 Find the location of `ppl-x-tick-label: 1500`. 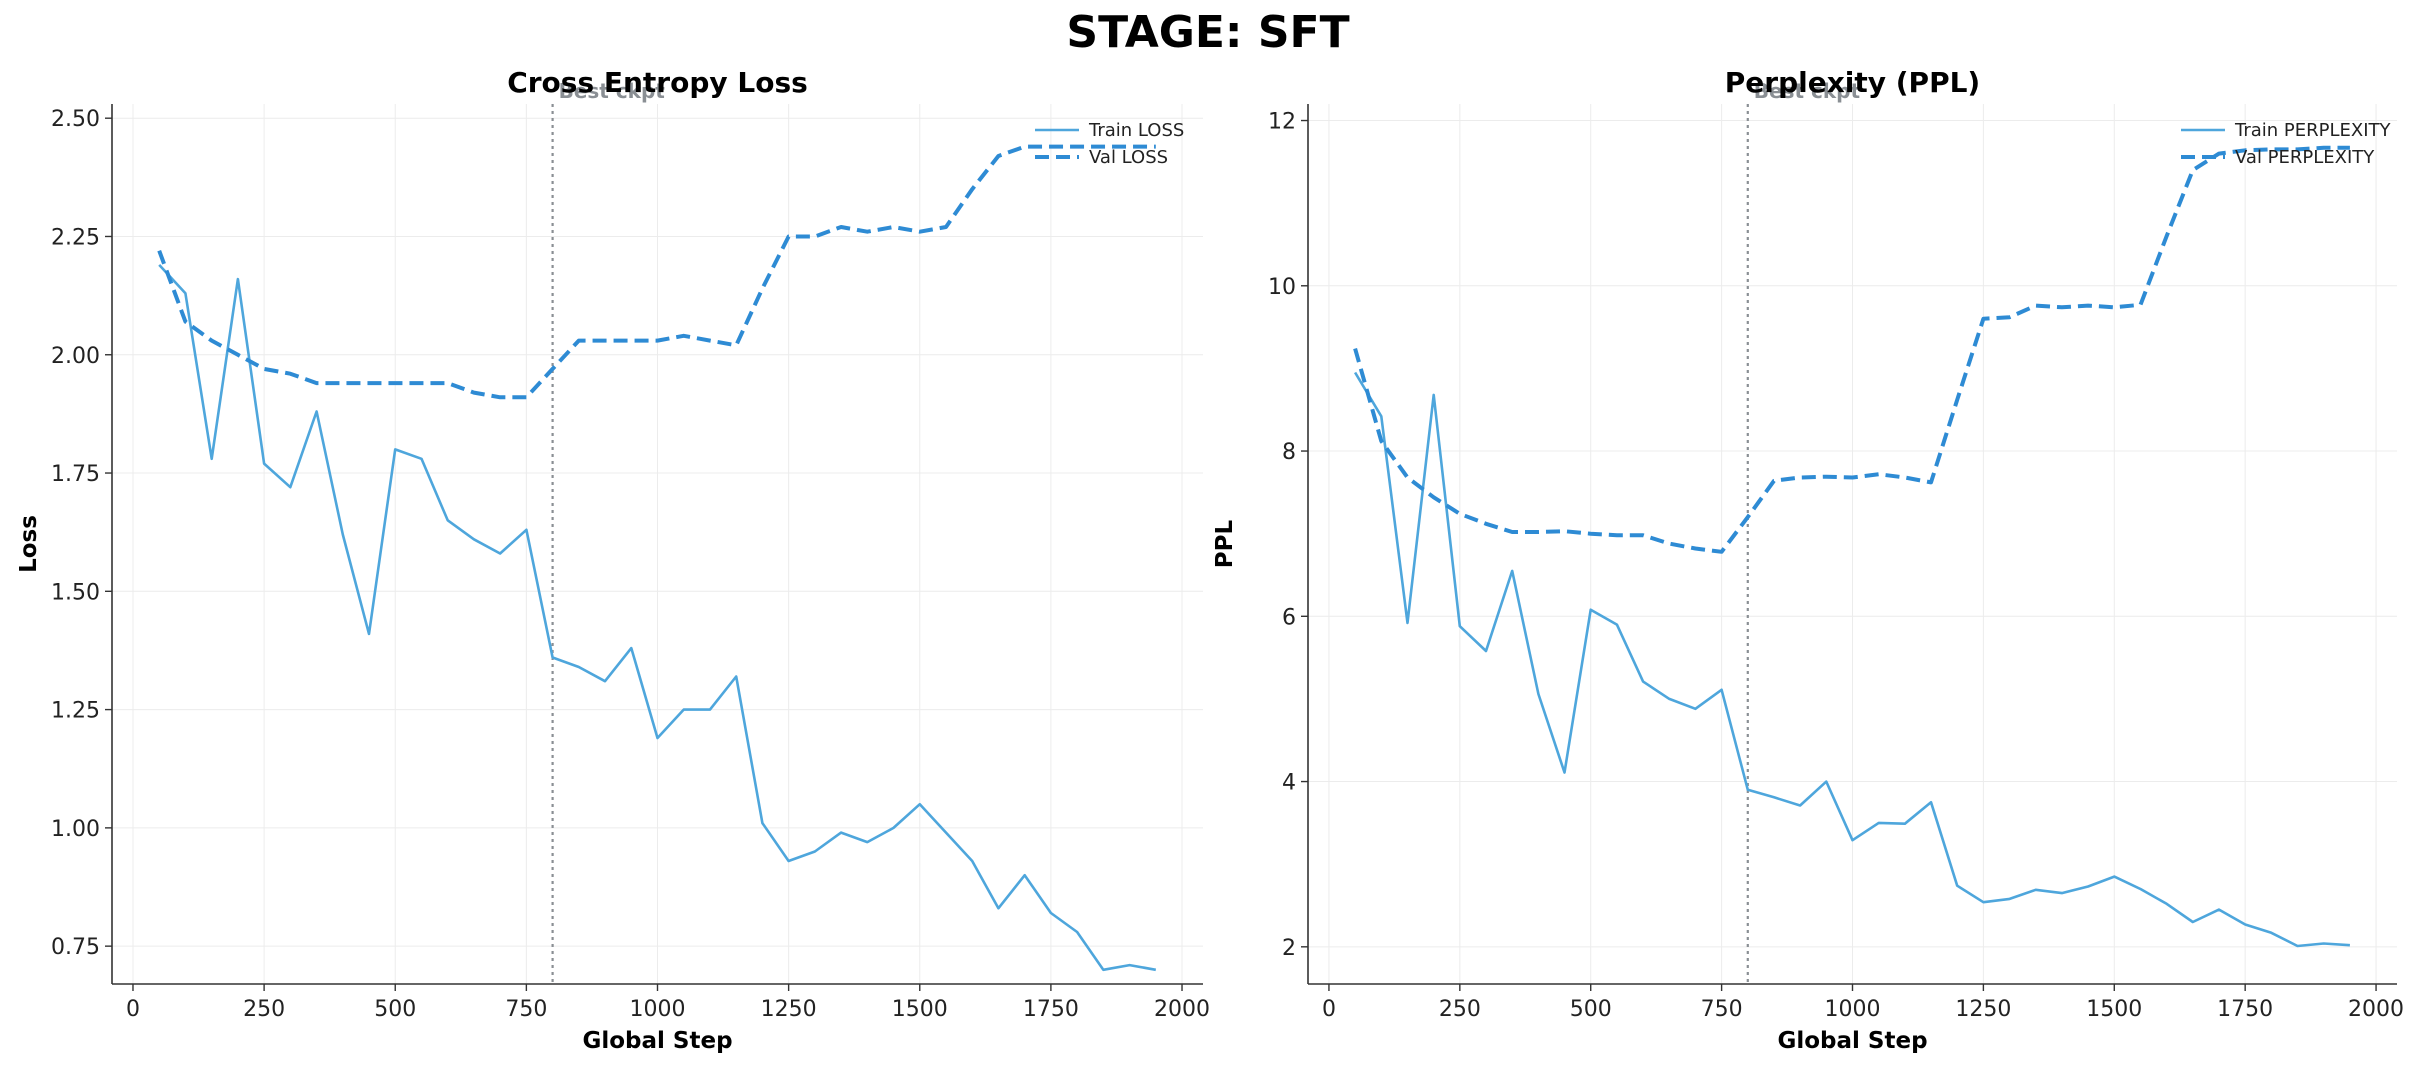

ppl-x-tick-label: 1500 is located at coordinates (2114, 1009).